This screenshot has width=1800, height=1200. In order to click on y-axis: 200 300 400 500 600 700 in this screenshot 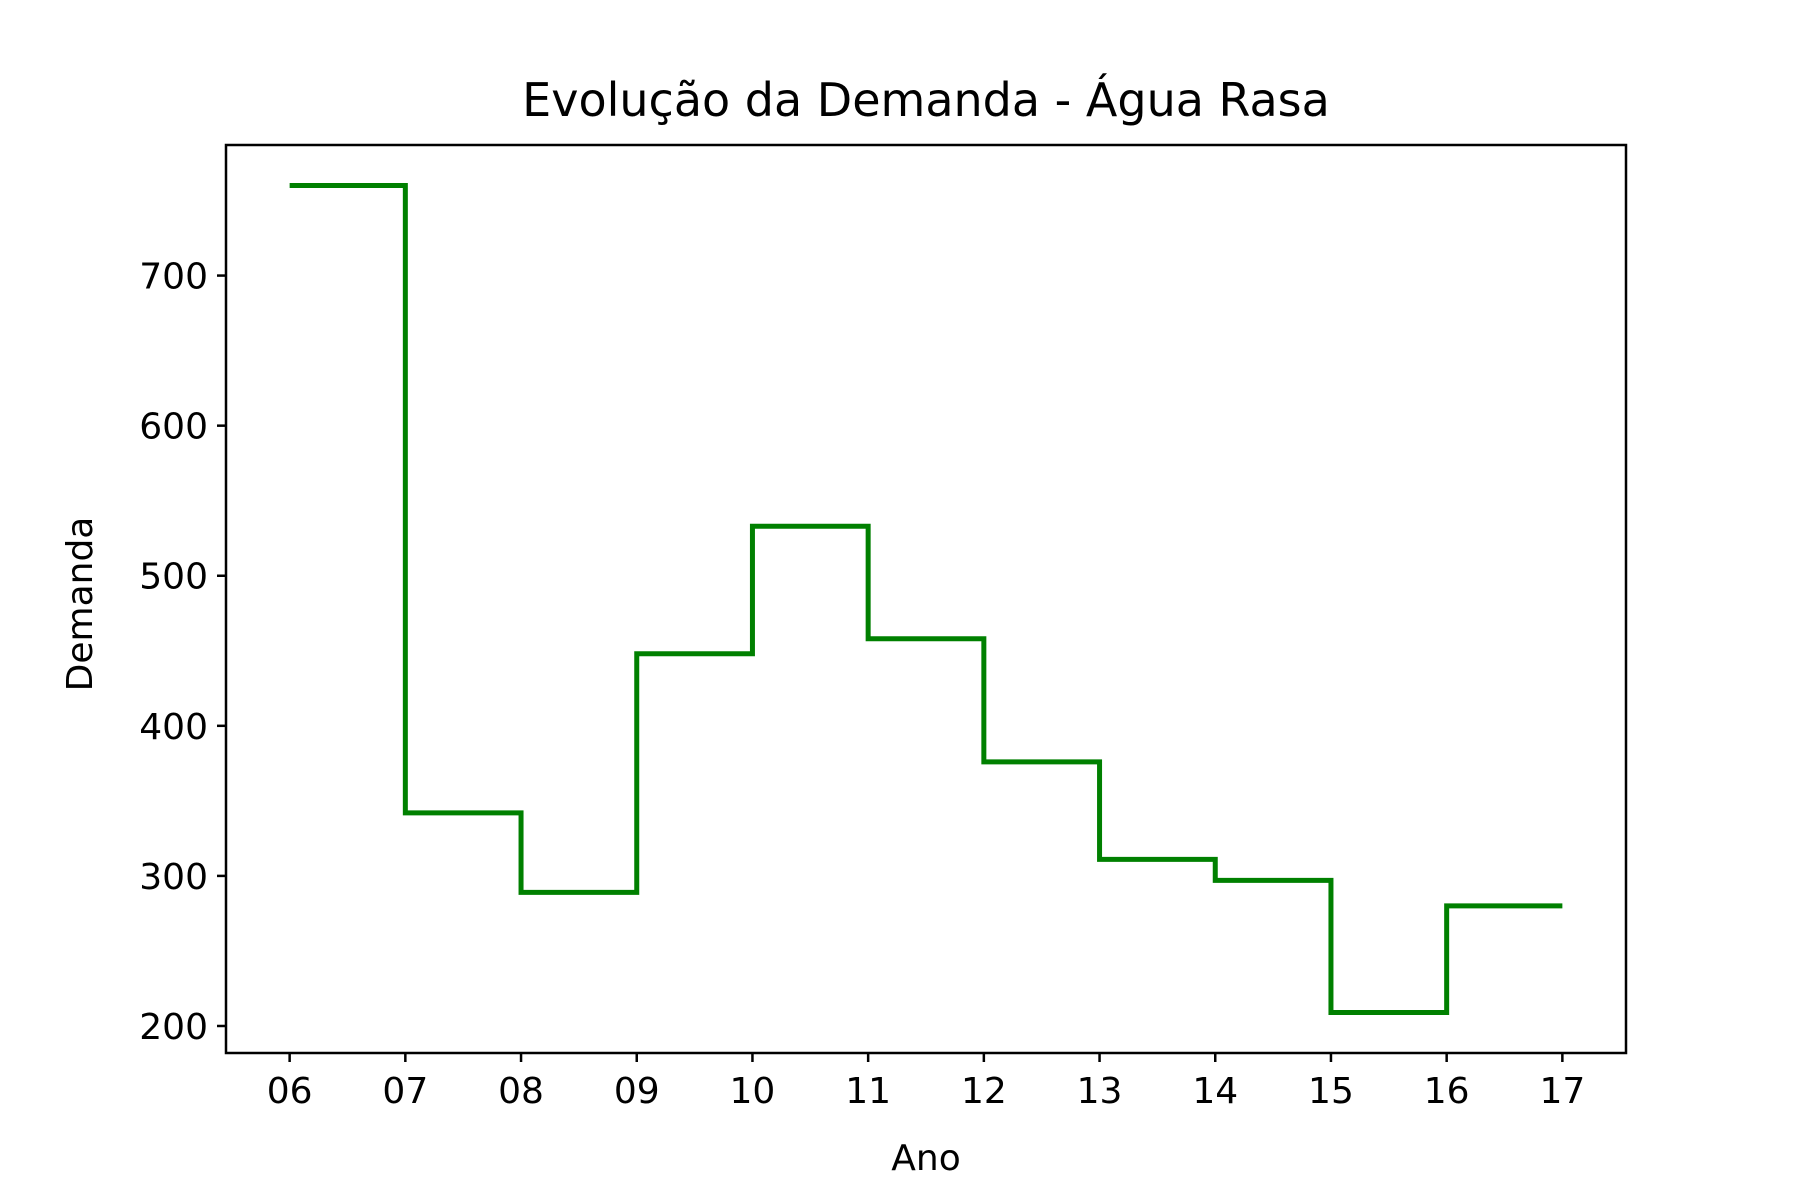, I will do `click(182, 652)`.